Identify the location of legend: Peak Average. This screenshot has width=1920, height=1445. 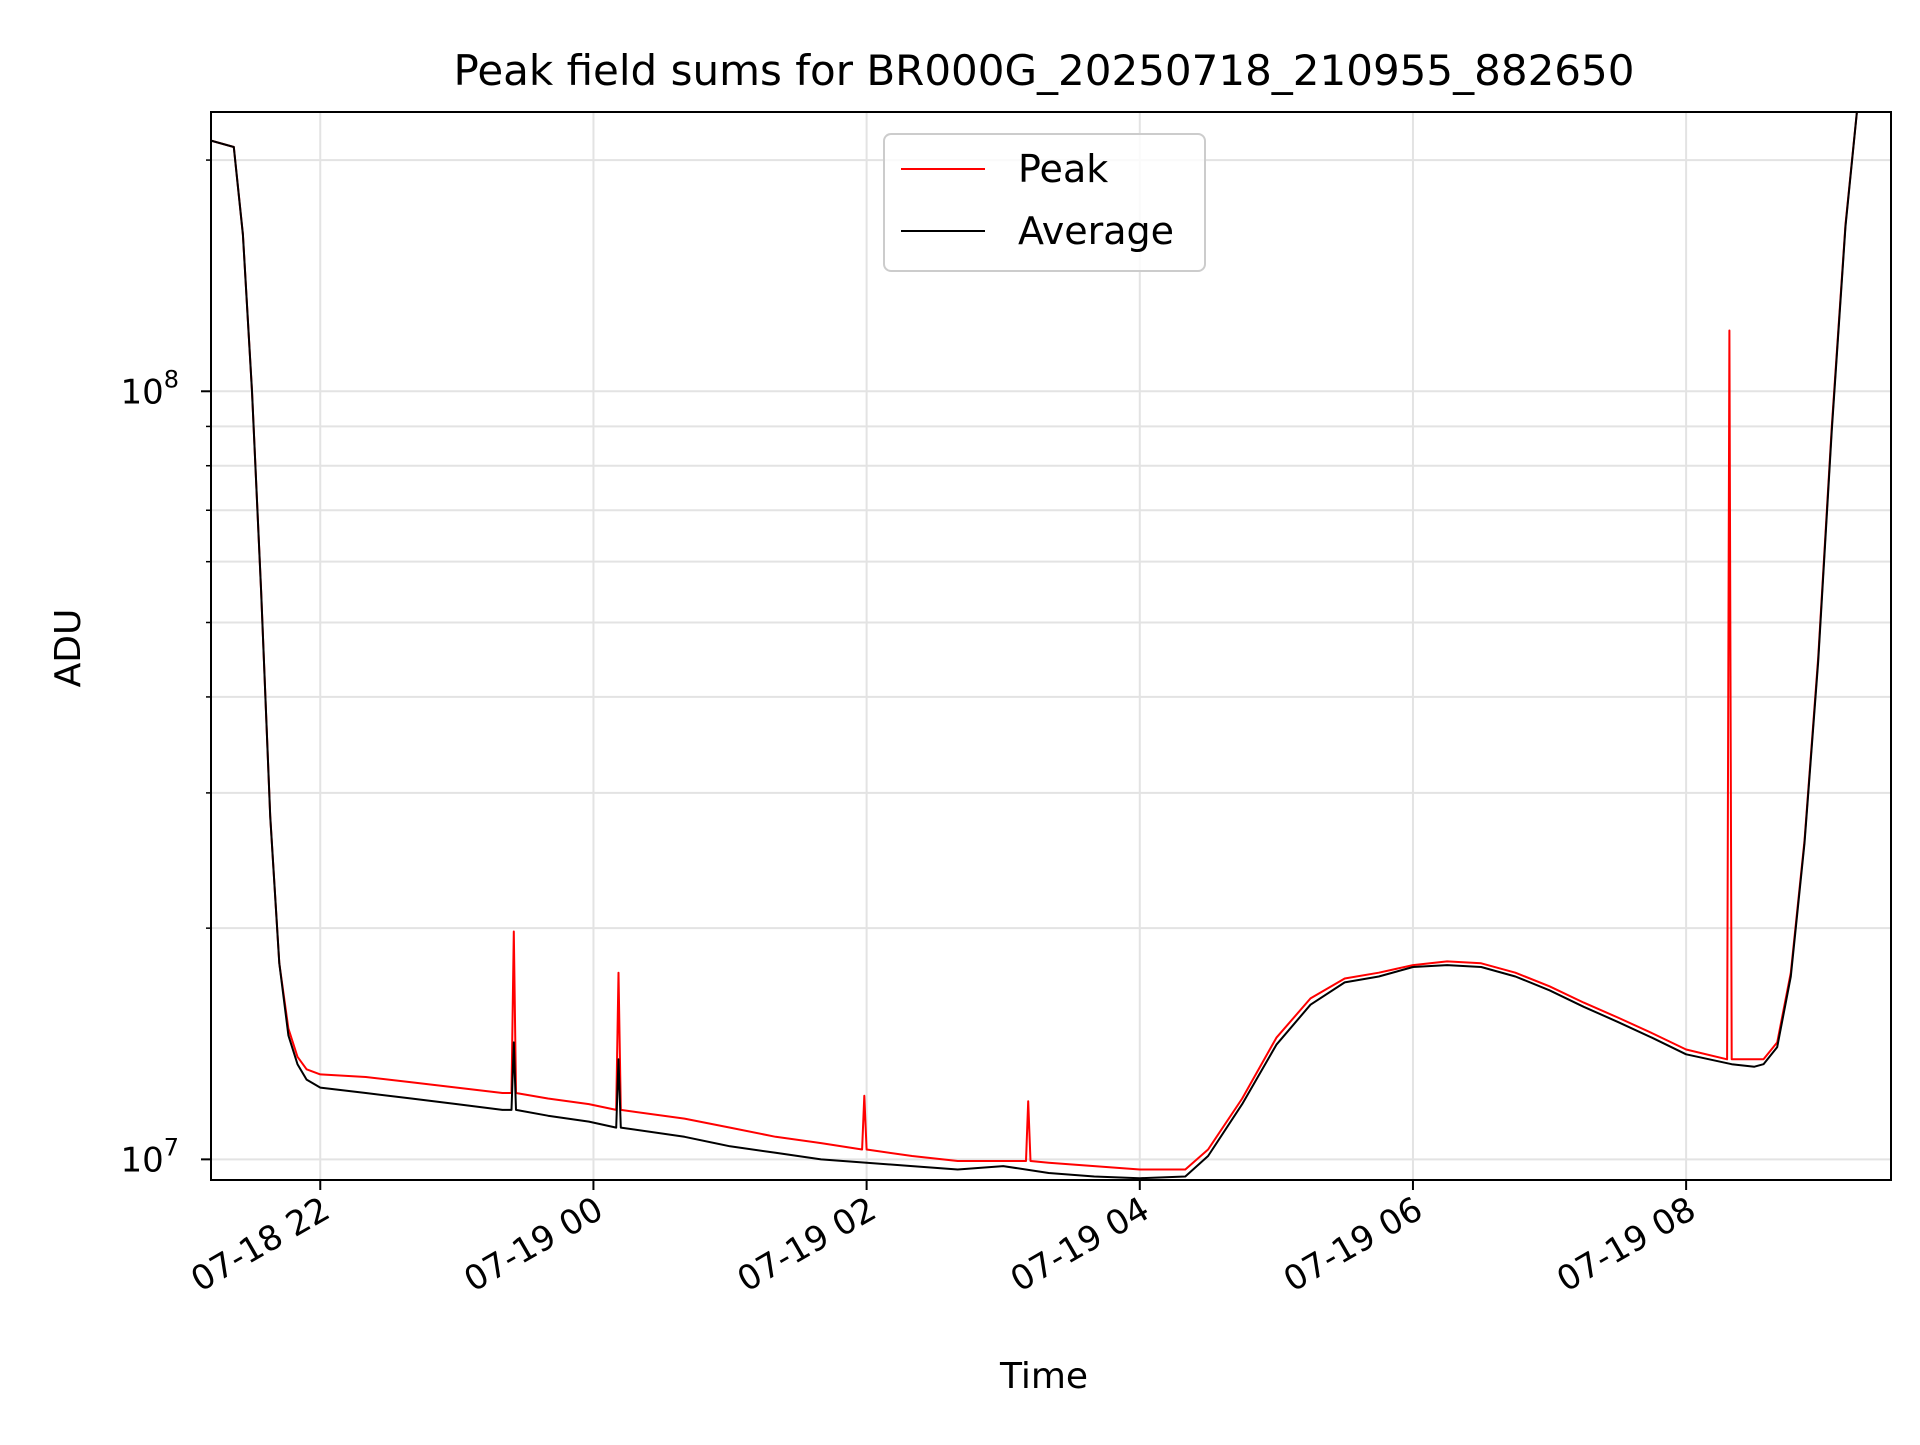
(1044, 202).